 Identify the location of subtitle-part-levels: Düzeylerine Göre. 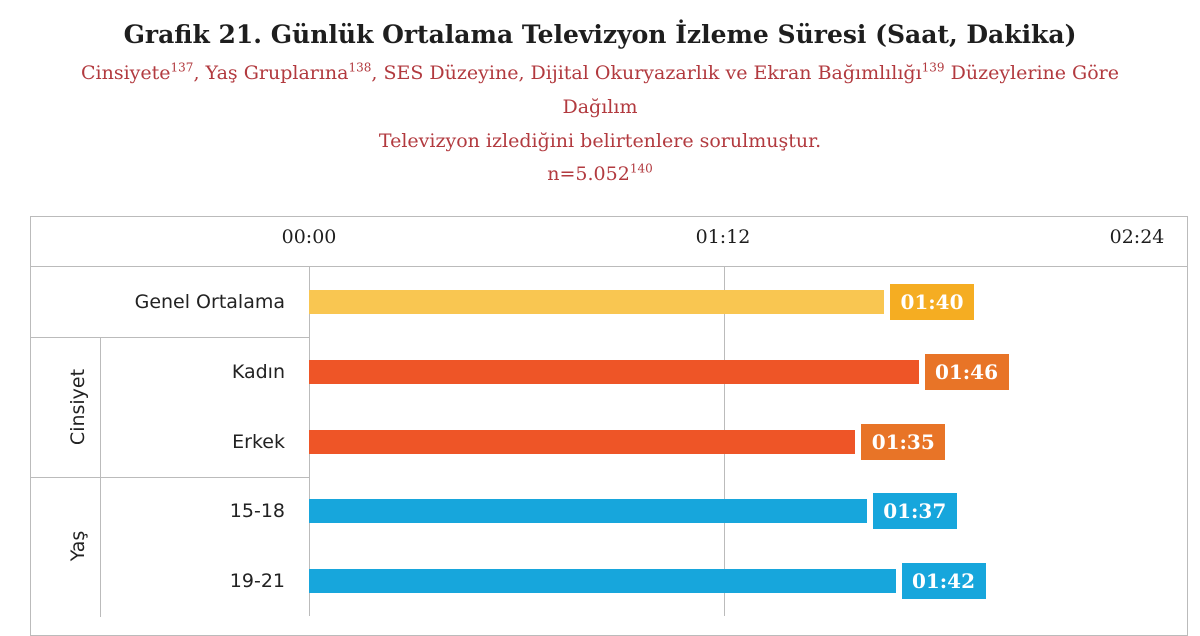
(1032, 73).